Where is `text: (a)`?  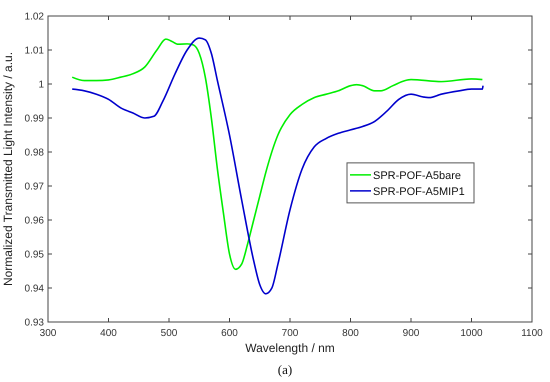 text: (a) is located at coordinates (285, 369).